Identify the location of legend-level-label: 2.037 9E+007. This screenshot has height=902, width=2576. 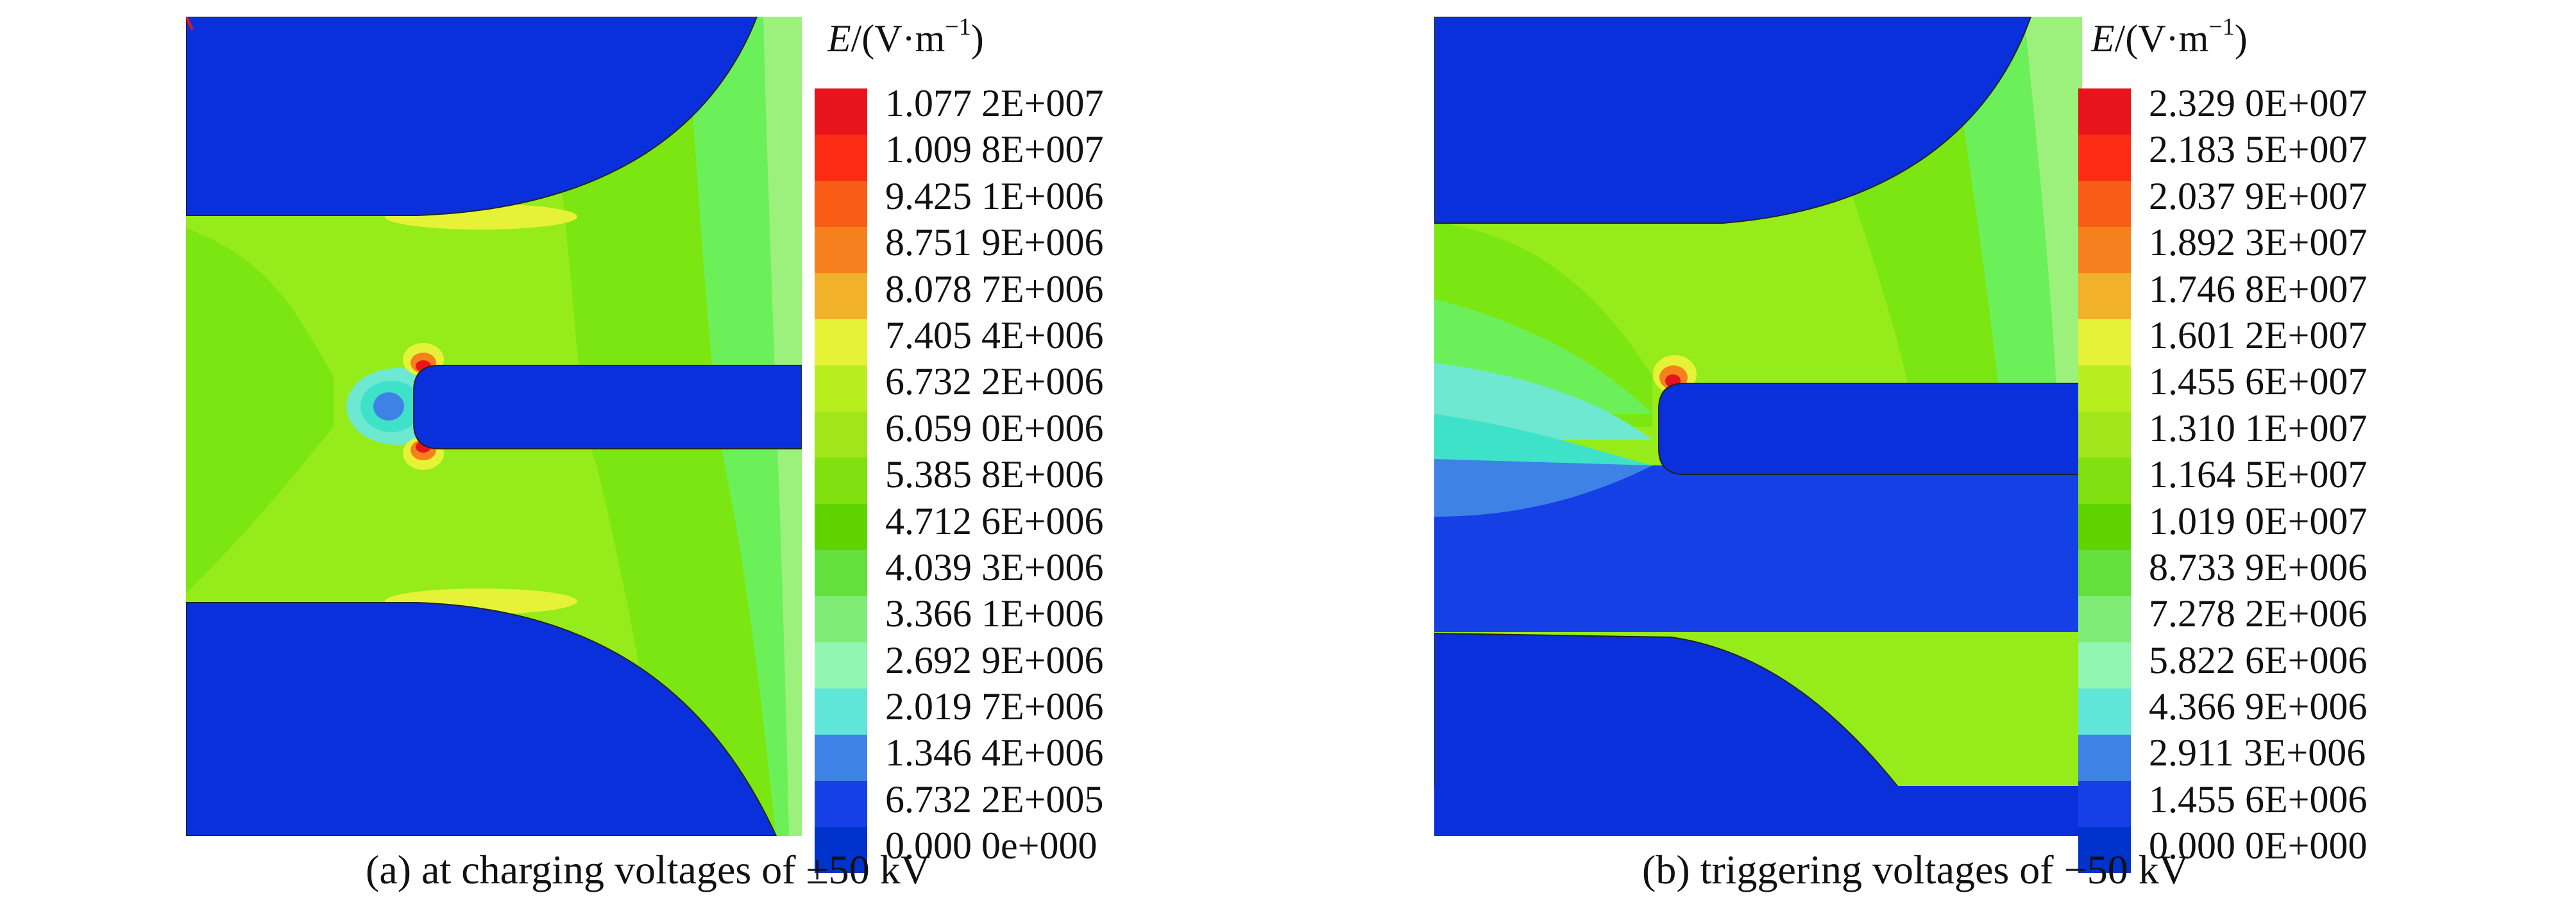
(2258, 195).